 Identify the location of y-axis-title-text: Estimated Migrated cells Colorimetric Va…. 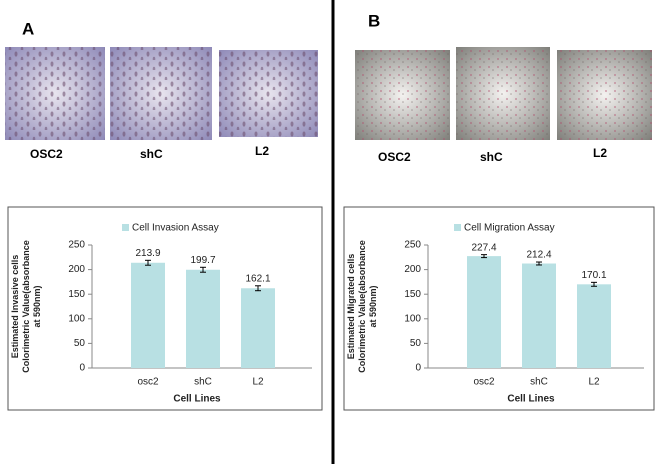
(362, 306).